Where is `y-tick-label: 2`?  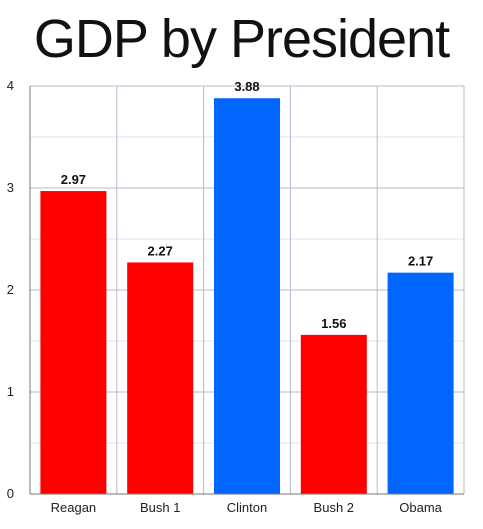
y-tick-label: 2 is located at coordinates (10, 289).